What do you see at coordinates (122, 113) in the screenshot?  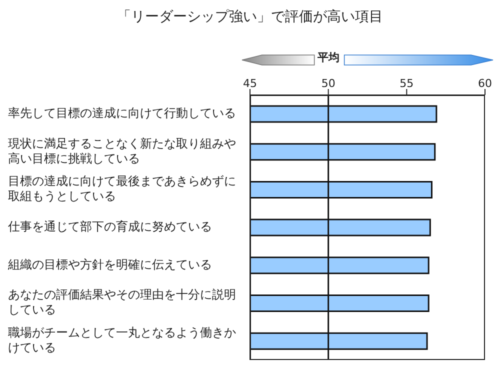 I see `y-tick-label: 率先して目標の達成に向けて行動している` at bounding box center [122, 113].